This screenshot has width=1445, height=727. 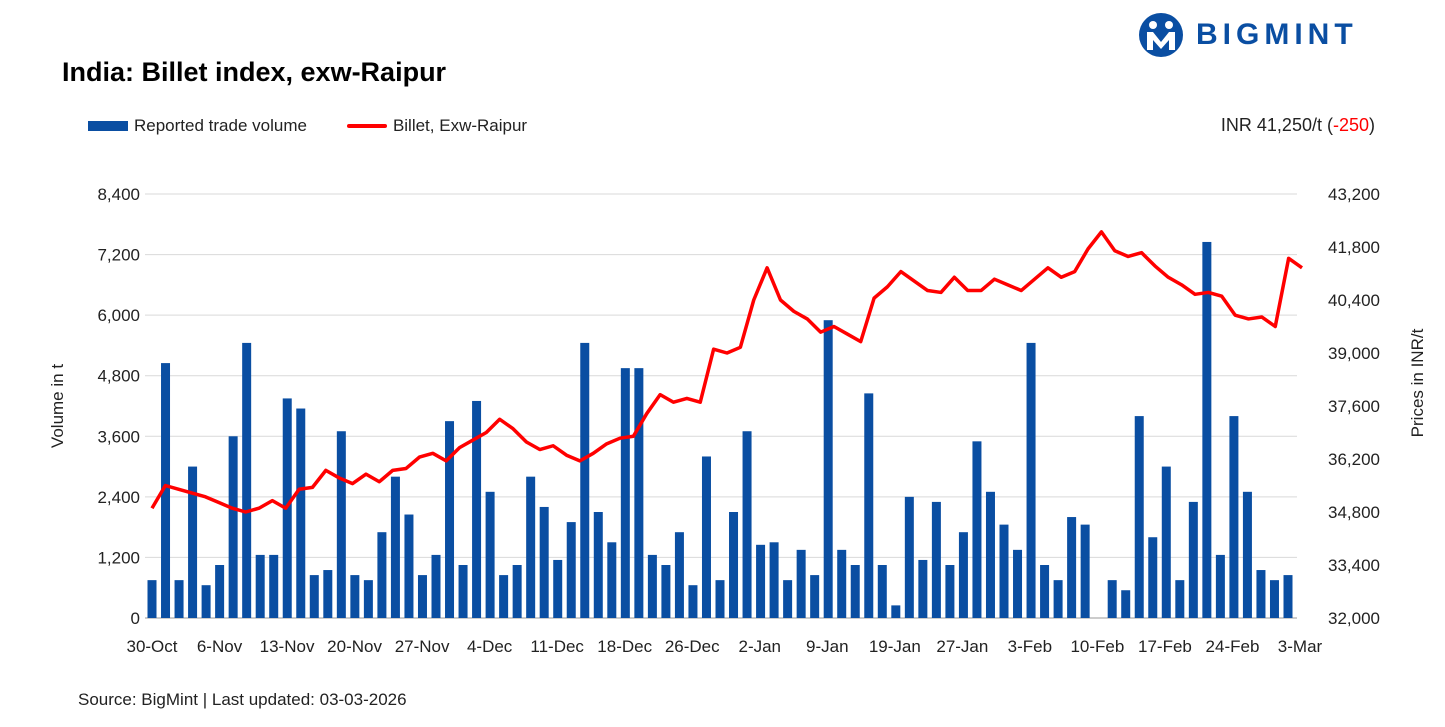 What do you see at coordinates (1165, 646) in the screenshot?
I see `x-tick-label: 17-Feb` at bounding box center [1165, 646].